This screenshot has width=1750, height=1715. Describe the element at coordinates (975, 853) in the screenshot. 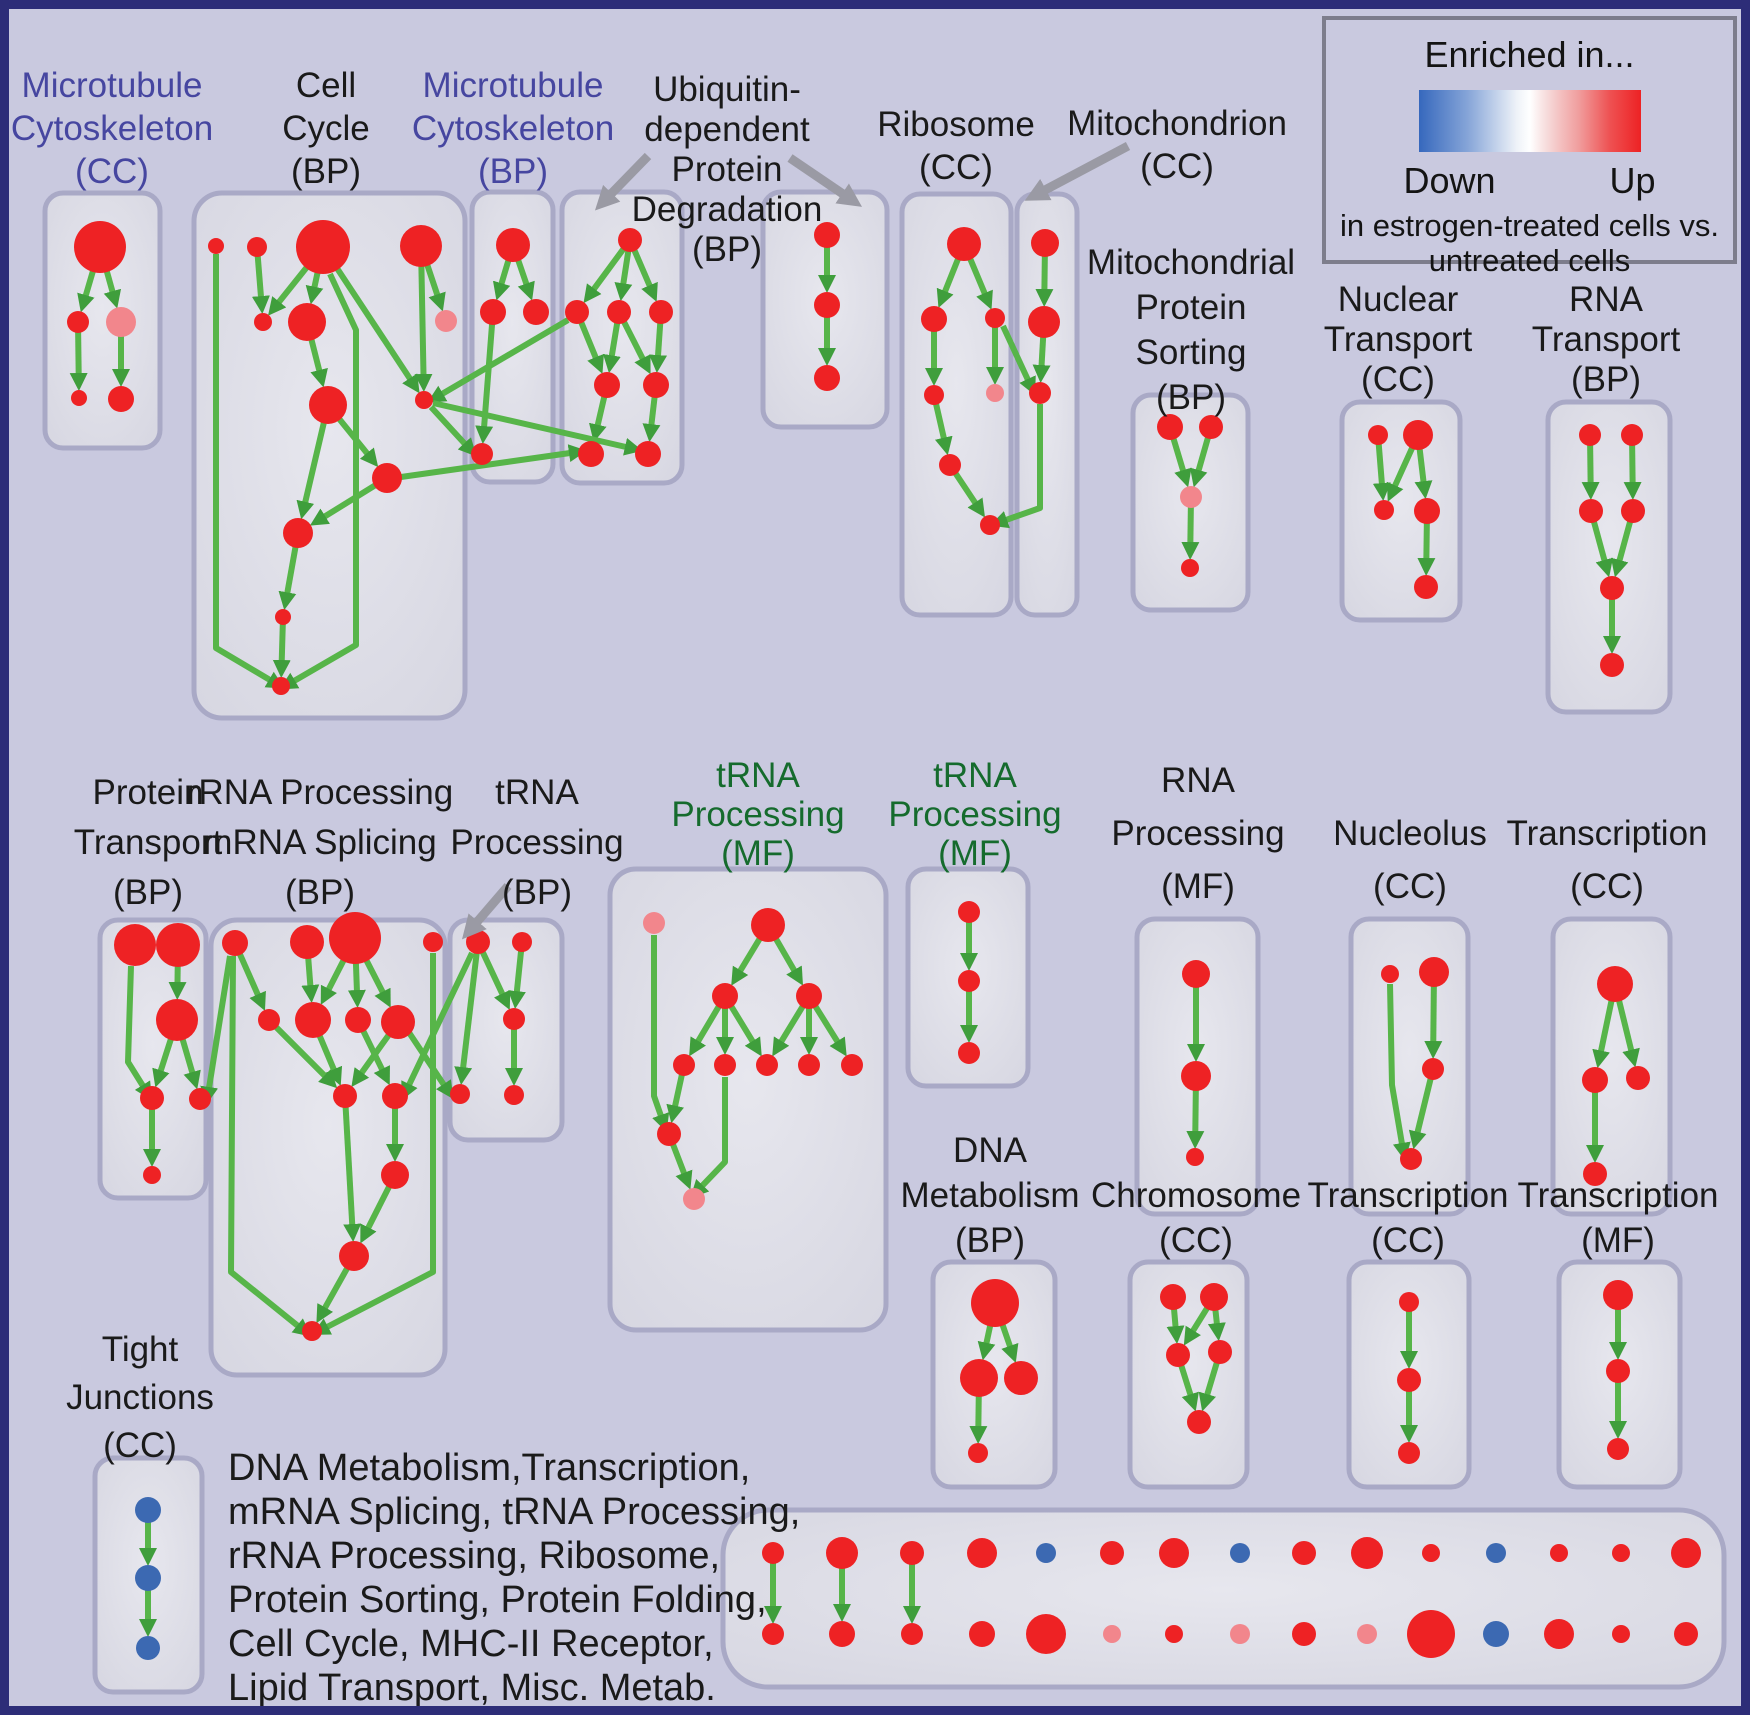

I see `cluster-label-line: (MF)` at that location.